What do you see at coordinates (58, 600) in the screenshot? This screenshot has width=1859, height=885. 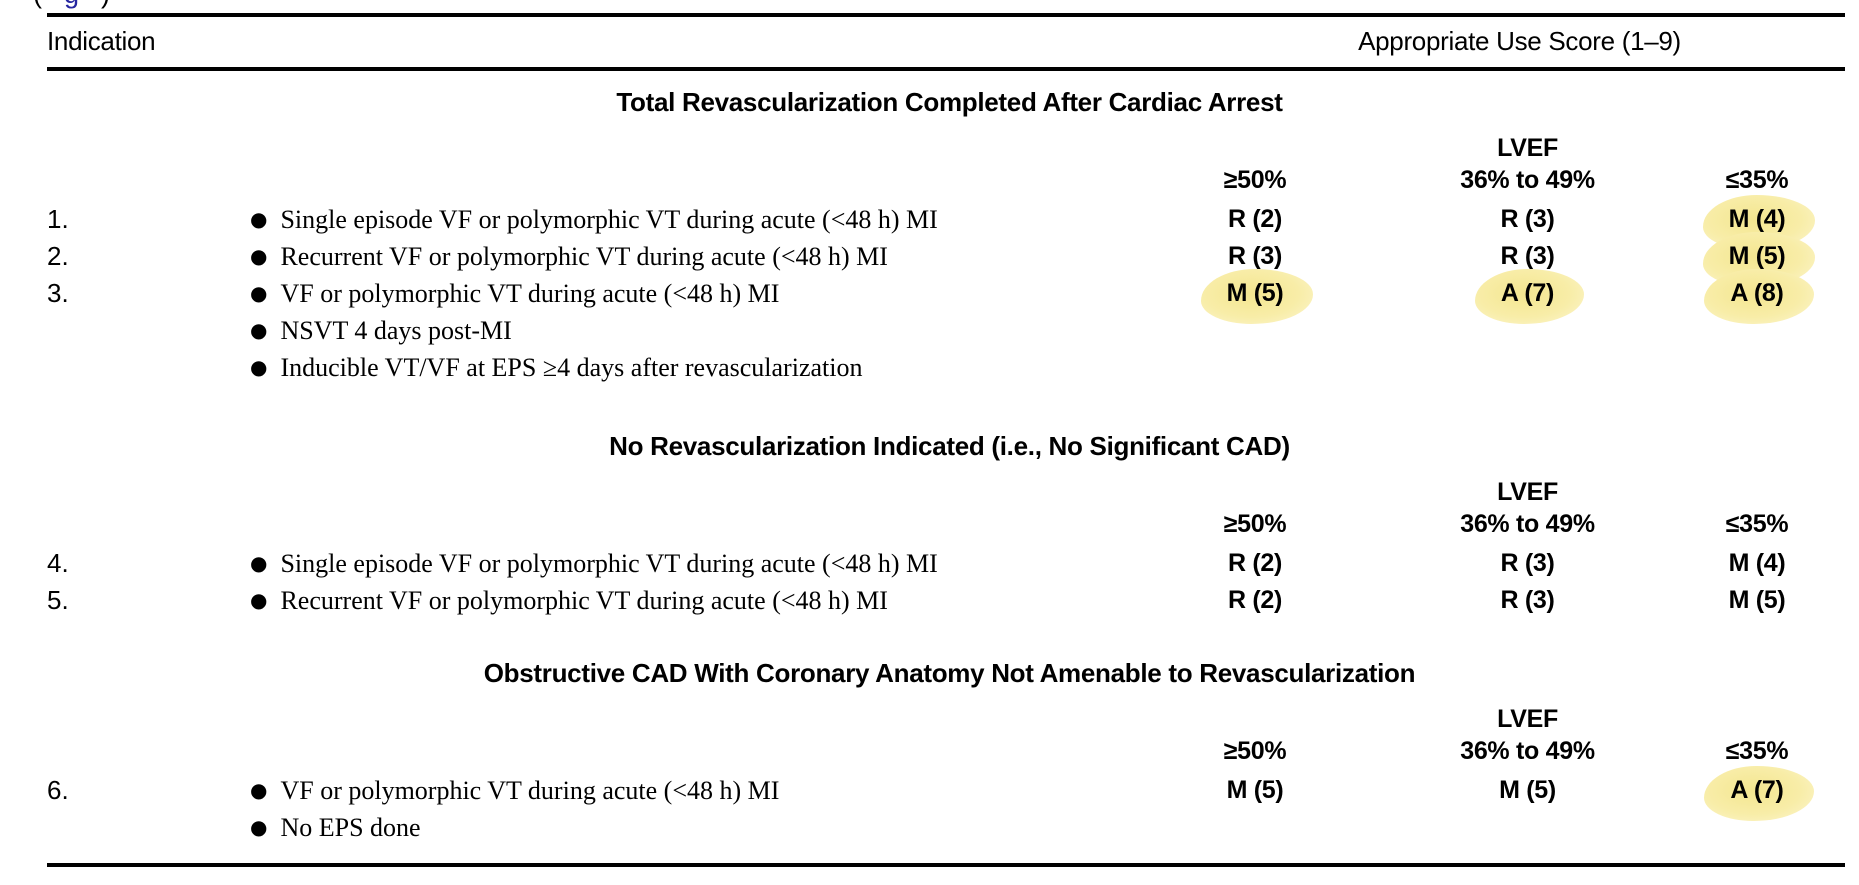 I see `row-number: 5.` at bounding box center [58, 600].